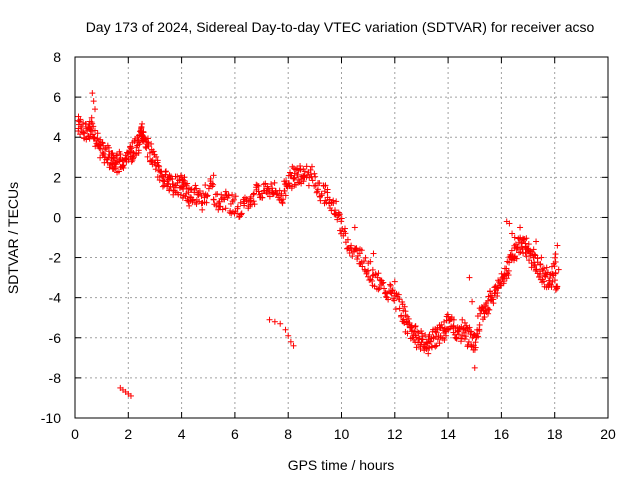  Describe the element at coordinates (395, 434) in the screenshot. I see `x-tick-label: 12` at that location.